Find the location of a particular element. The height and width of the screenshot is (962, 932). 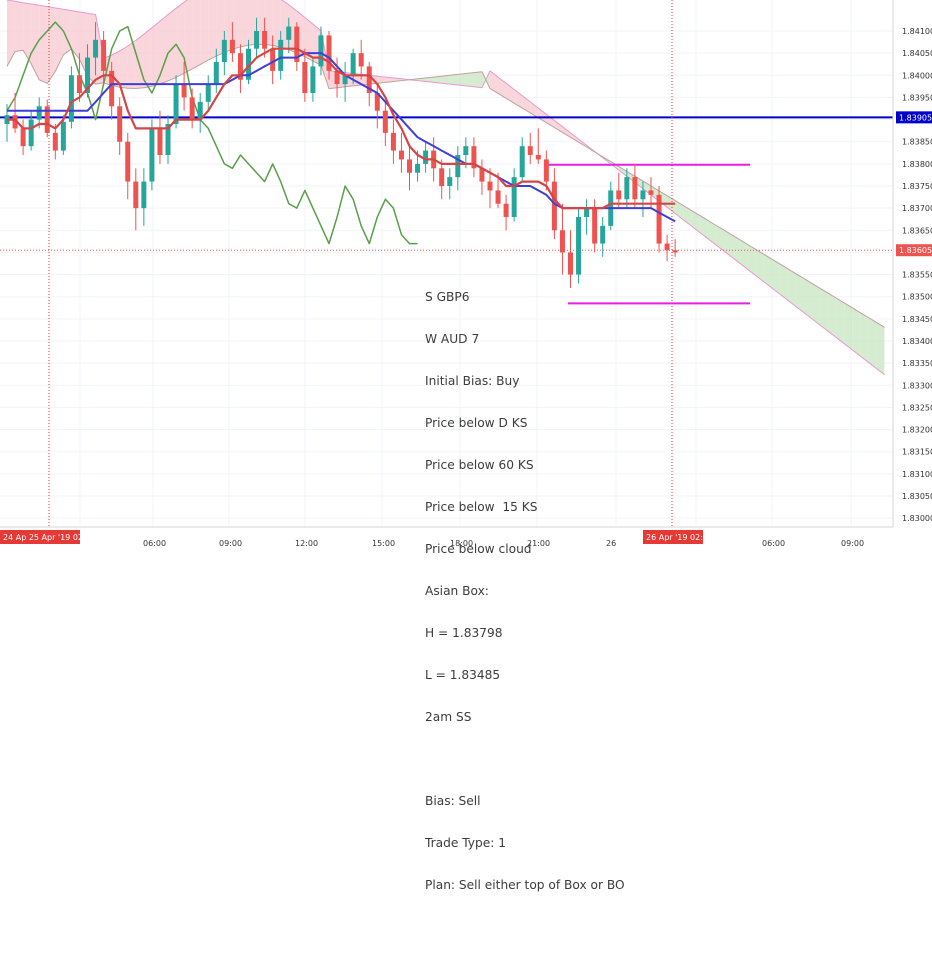

last-price-tag is located at coordinates (914, 250).